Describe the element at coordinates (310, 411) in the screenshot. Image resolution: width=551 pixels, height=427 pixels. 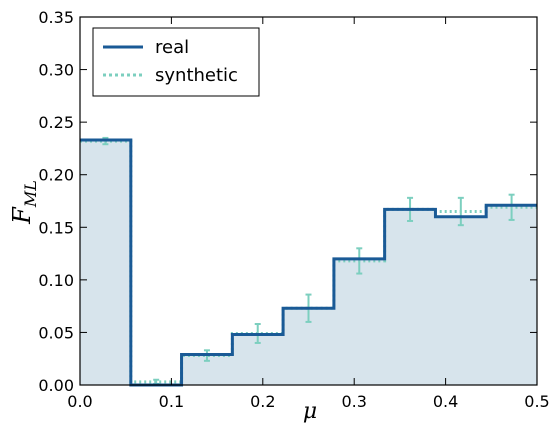
I see `x-axis-label: μ` at that location.